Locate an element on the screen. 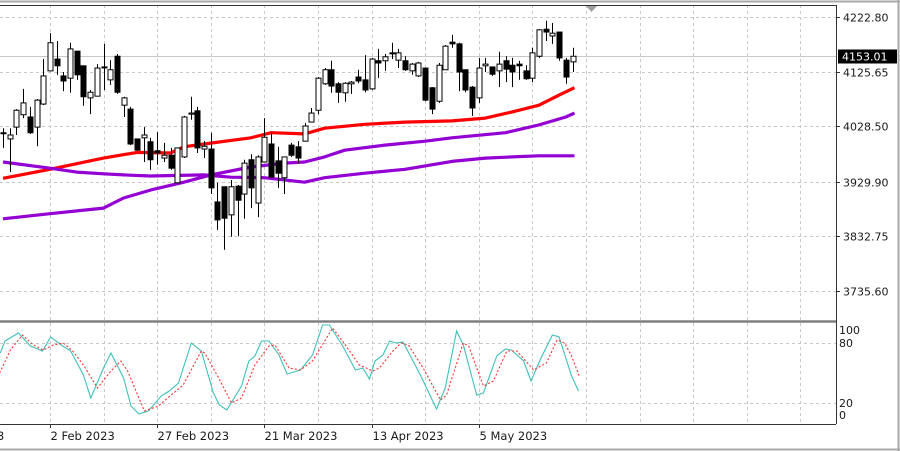 The width and height of the screenshot is (900, 451). current-price-tag is located at coordinates (867, 56).